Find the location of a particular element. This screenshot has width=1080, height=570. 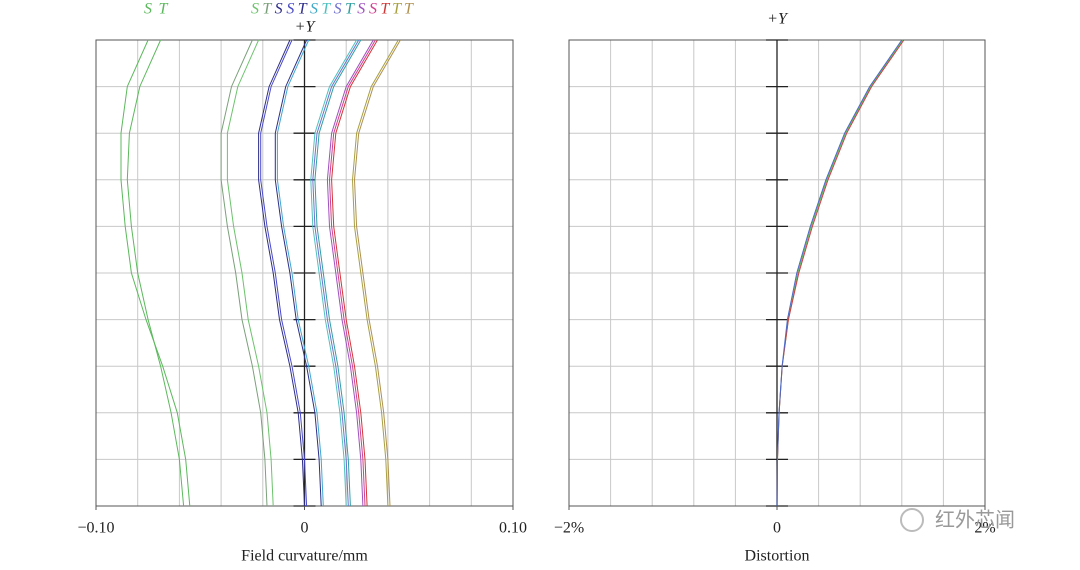

x-tick-label: −2% is located at coordinates (569, 528).